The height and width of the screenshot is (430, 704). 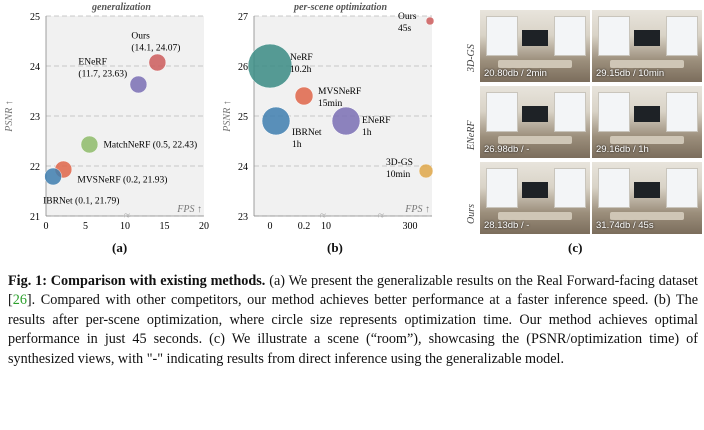 I want to click on panel-c-label: (c), so click(x=575, y=247).